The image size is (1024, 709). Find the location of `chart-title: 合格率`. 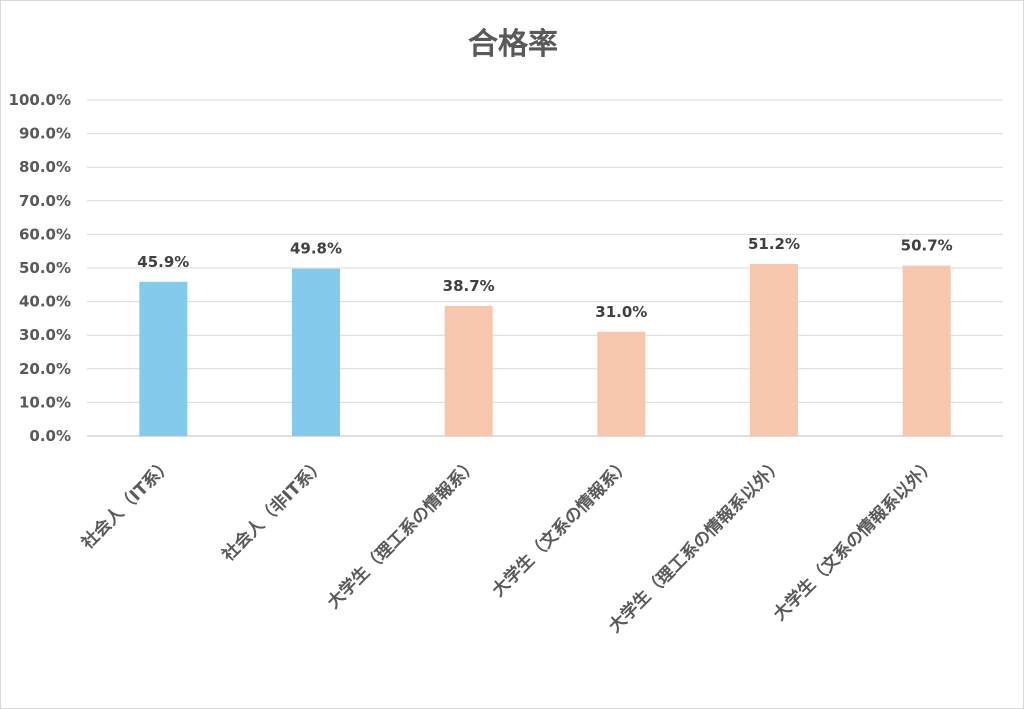

chart-title: 合格率 is located at coordinates (513, 44).